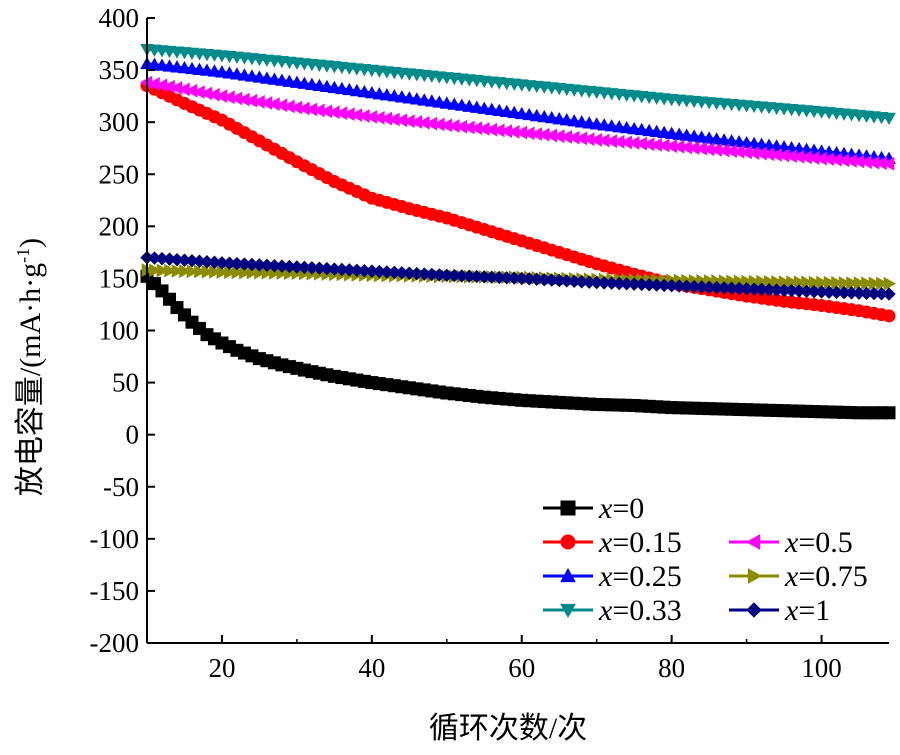  What do you see at coordinates (640, 542) in the screenshot?
I see `legend-label: x=0.15` at bounding box center [640, 542].